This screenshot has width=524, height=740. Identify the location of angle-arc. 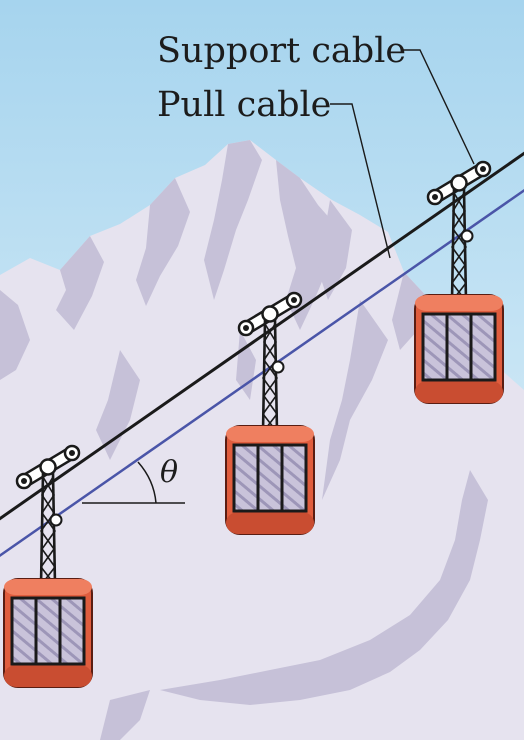
(147, 482).